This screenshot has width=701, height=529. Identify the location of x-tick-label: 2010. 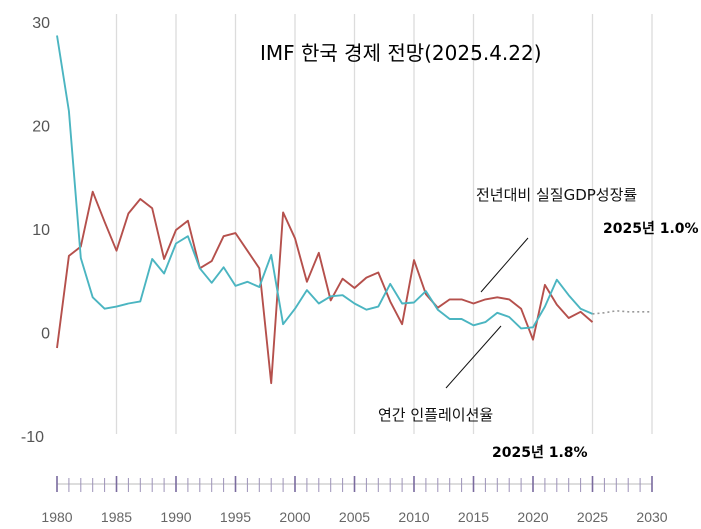
(413, 517).